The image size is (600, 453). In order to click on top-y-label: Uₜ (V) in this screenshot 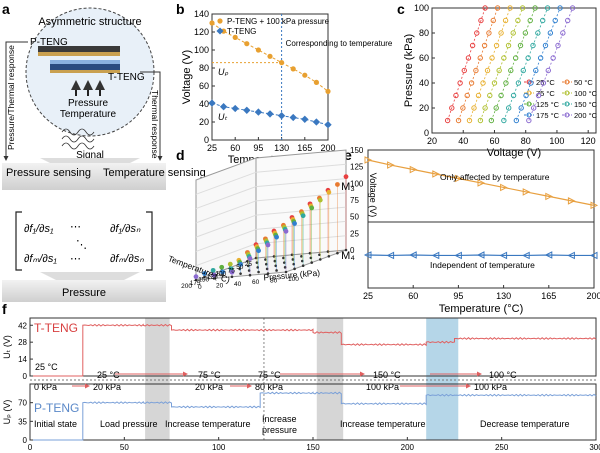, I will do `click(7, 347)`.